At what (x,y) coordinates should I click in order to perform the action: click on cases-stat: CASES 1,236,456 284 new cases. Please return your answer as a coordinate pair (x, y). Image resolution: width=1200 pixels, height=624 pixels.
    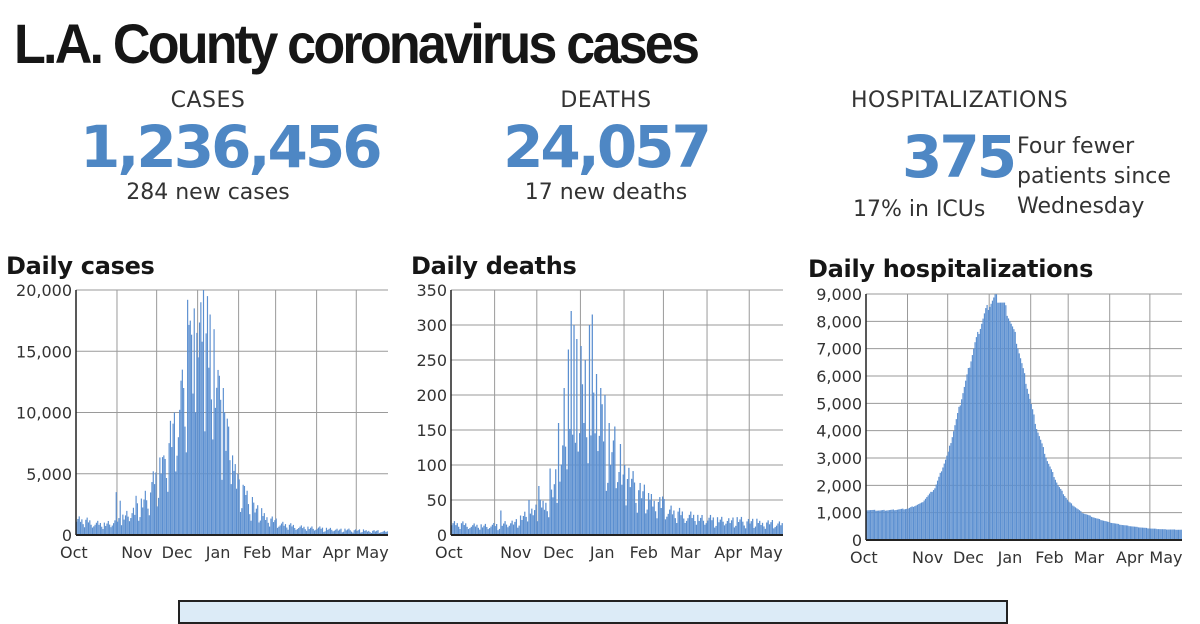
    Looking at the image, I should click on (231, 147).